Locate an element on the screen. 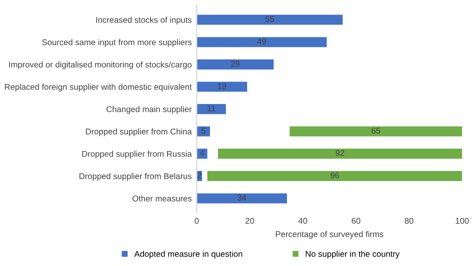 The image size is (474, 266). data-label: 11 is located at coordinates (212, 108).